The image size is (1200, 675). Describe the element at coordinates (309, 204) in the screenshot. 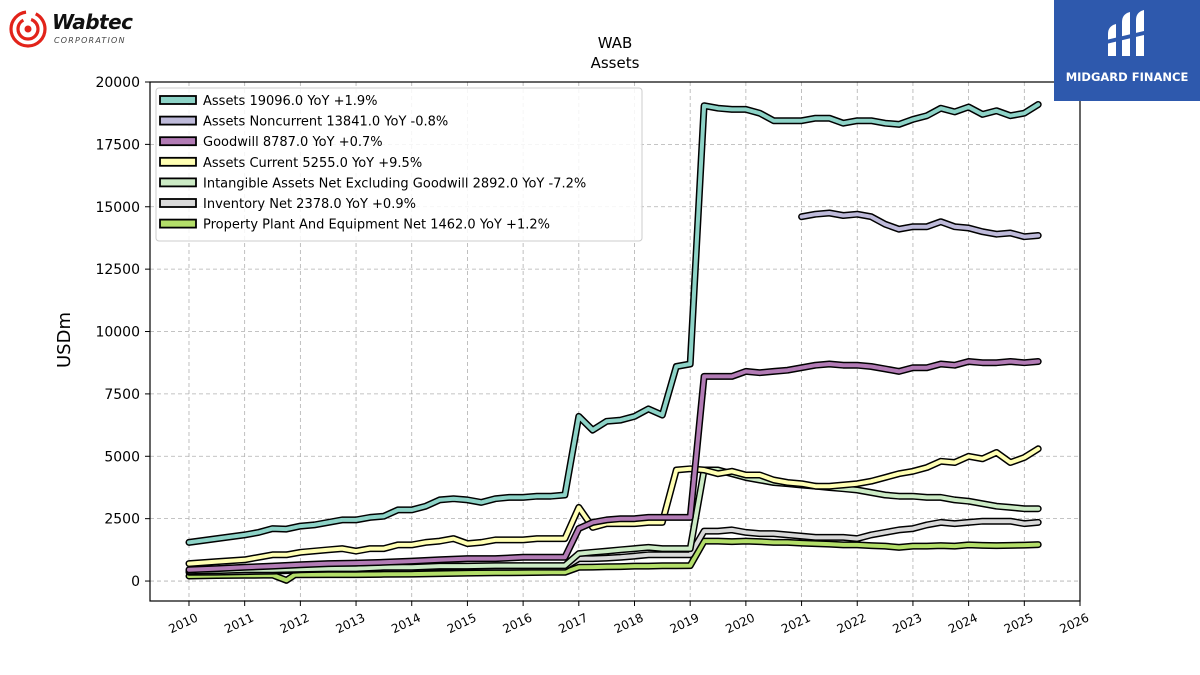

I see `legend-label: Inventory Net 2378.0 YoY +0.9%` at that location.